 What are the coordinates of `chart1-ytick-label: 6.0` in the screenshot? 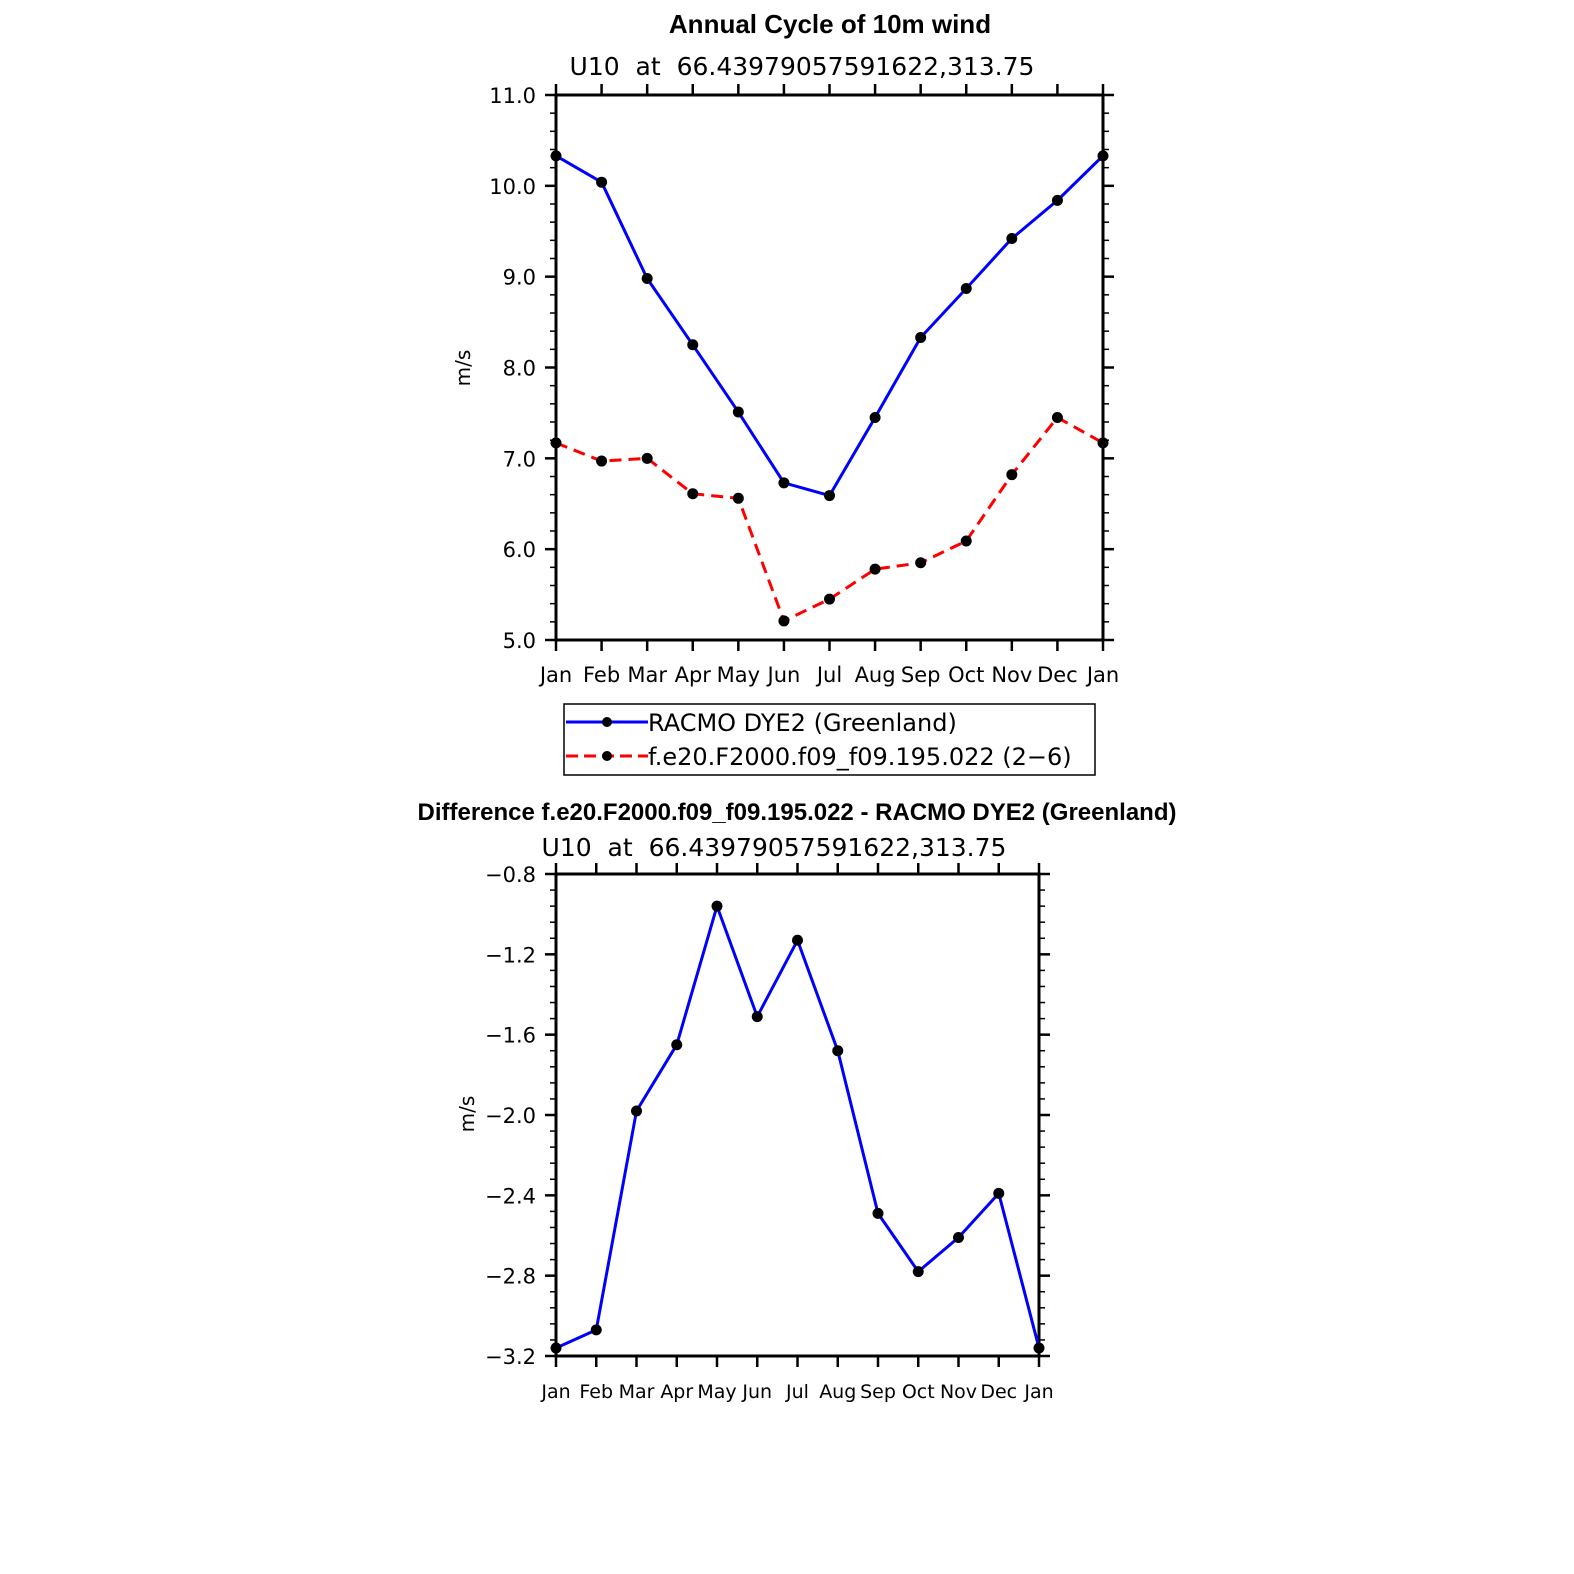 It's located at (519, 550).